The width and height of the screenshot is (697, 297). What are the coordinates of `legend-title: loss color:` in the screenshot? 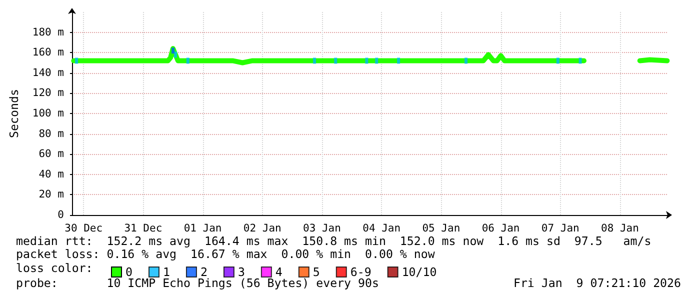 It's located at (54, 268).